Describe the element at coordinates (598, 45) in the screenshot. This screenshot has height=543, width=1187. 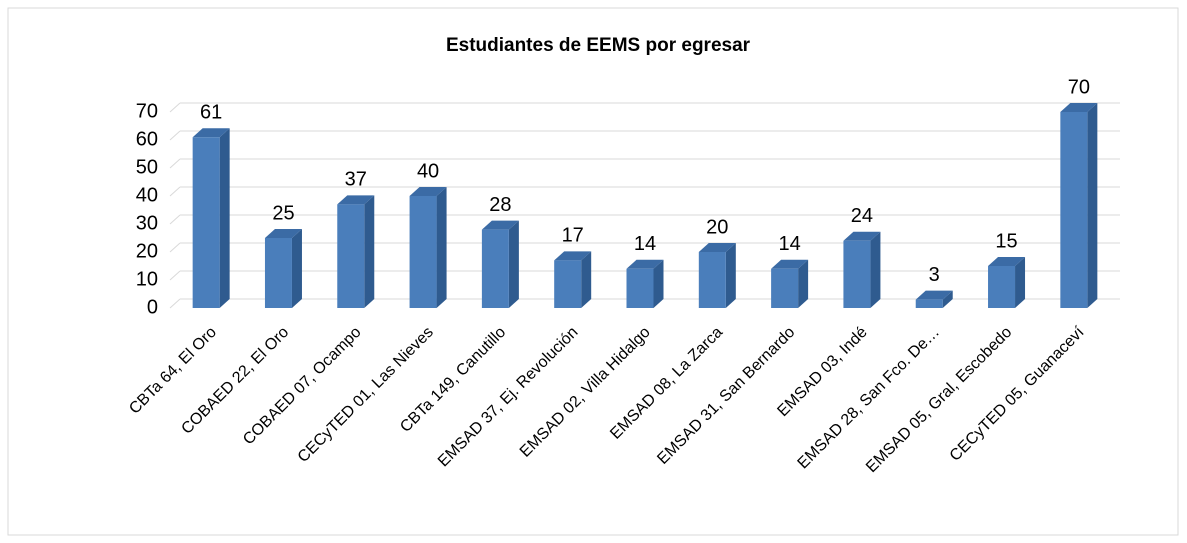
I see `chart-title: Estudiantes de EEMS por egresar` at that location.